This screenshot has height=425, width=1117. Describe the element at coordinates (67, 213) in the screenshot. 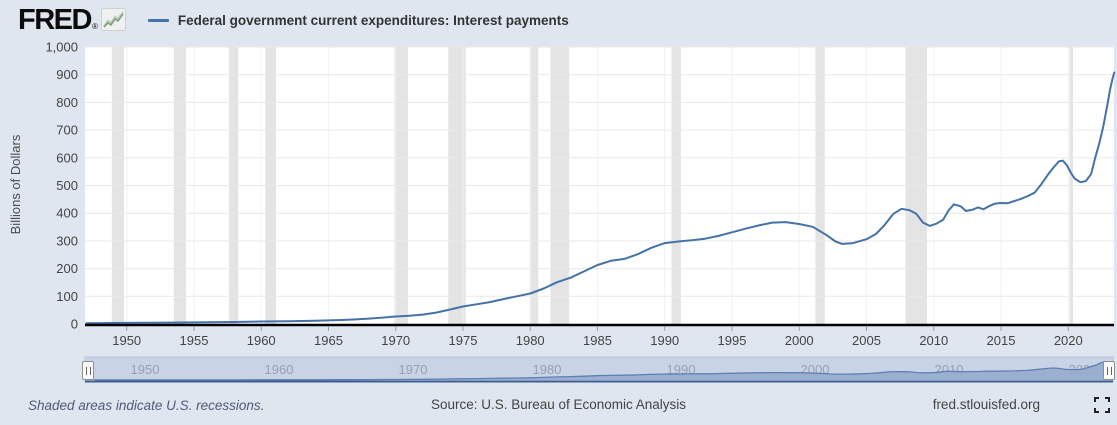

I see `y-tick-label: 400` at that location.